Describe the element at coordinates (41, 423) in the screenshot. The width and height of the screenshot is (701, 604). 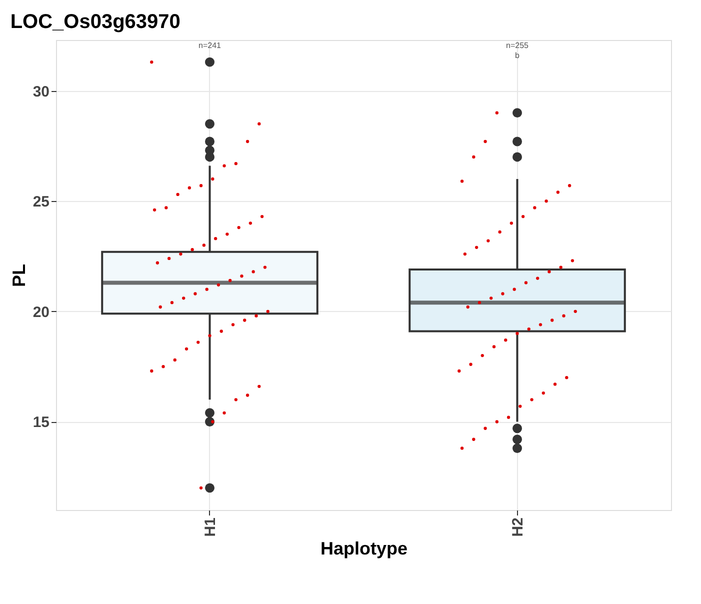
I see `y-tick-label: 15` at that location.